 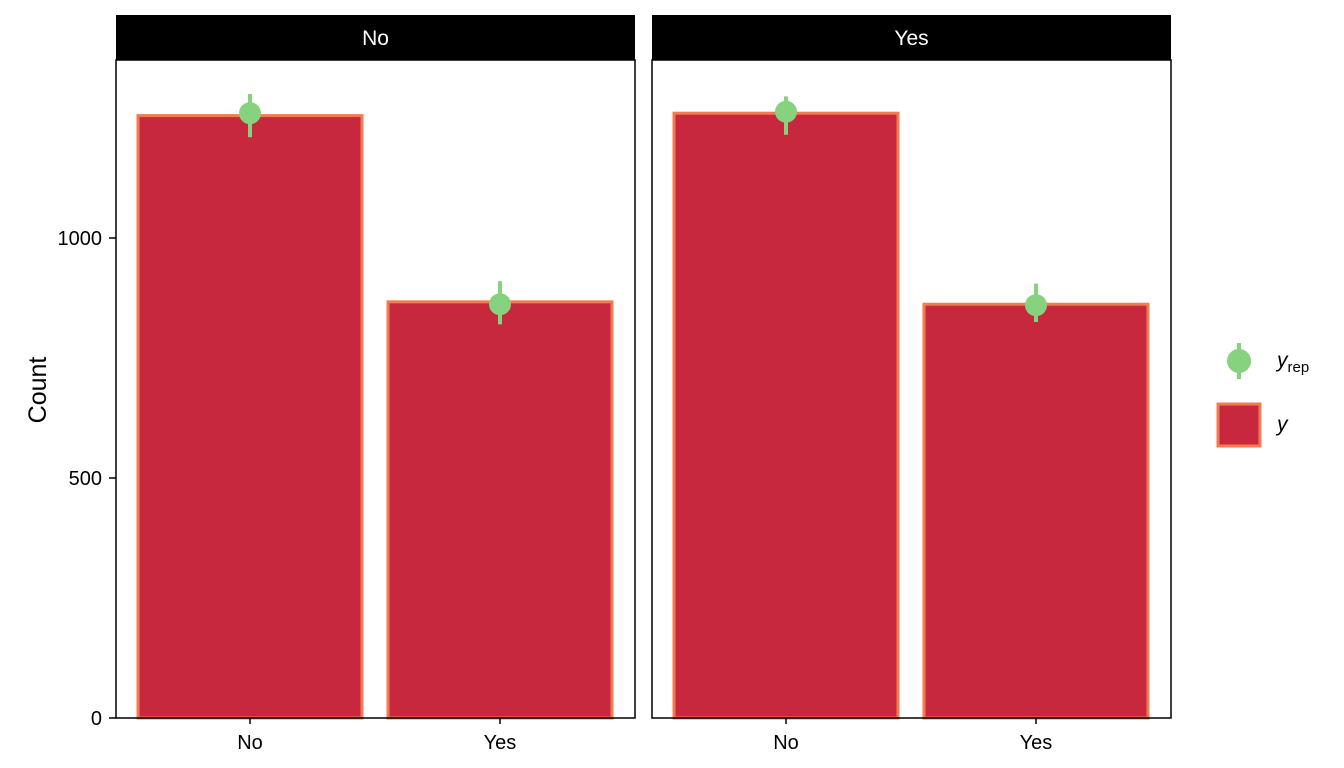 What do you see at coordinates (80, 239) in the screenshot?
I see `y-tick-label: 1000` at bounding box center [80, 239].